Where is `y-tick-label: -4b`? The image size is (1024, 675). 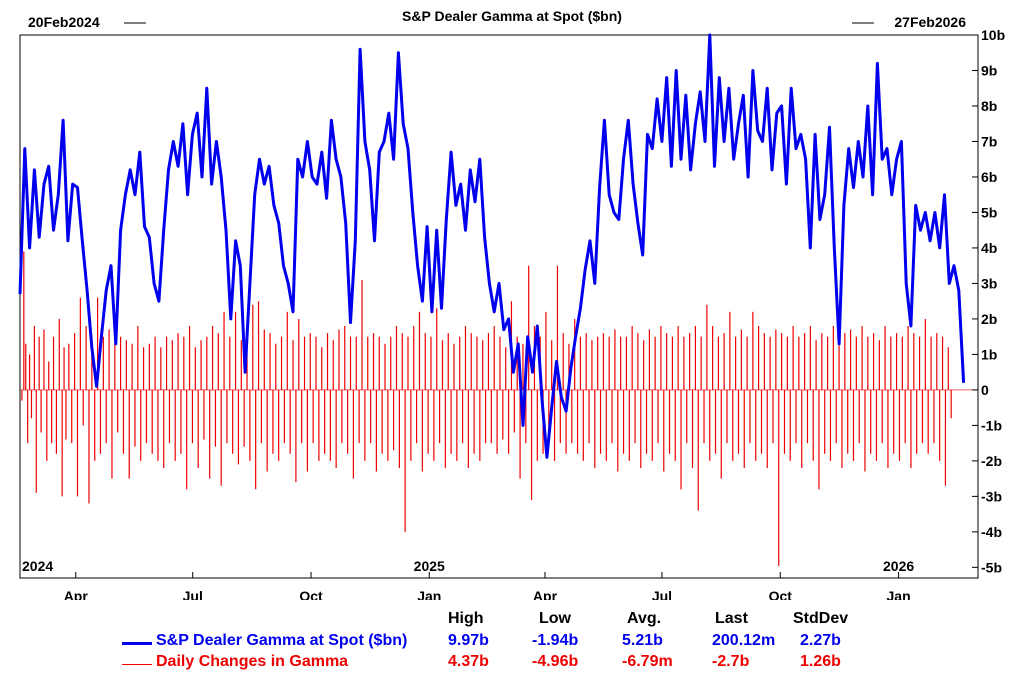 y-tick-label: -4b is located at coordinates (991, 532).